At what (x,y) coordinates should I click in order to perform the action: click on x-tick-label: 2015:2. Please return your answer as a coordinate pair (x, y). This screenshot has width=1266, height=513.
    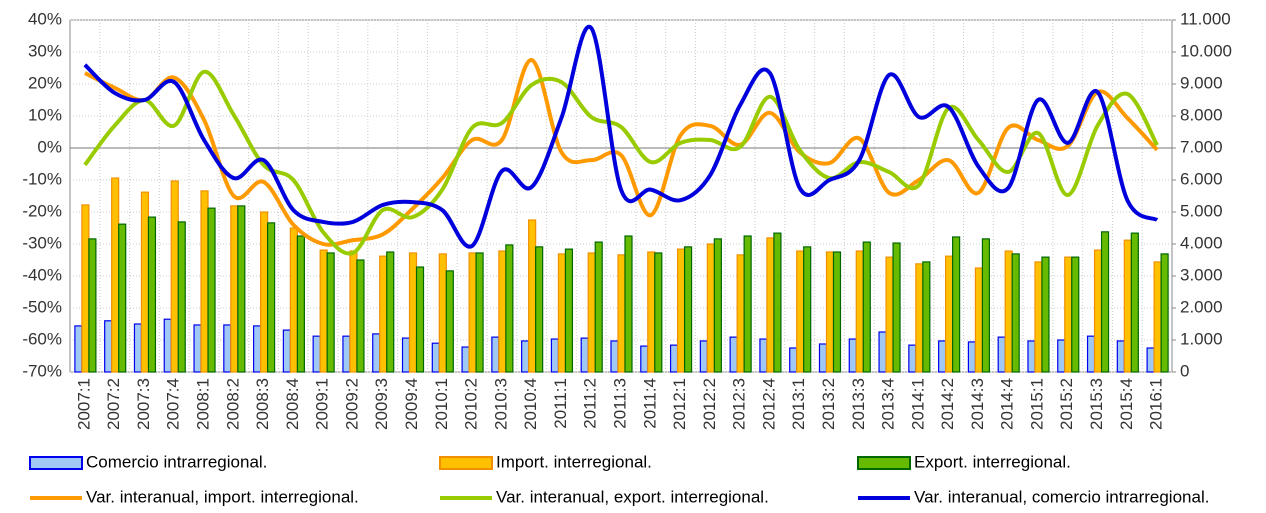
    Looking at the image, I should click on (1066, 404).